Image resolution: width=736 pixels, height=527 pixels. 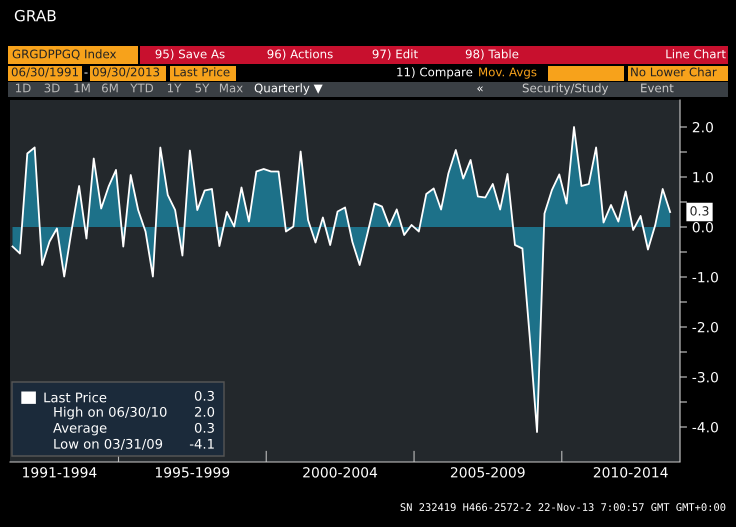 What do you see at coordinates (79, 429) in the screenshot?
I see `annotation: Average` at bounding box center [79, 429].